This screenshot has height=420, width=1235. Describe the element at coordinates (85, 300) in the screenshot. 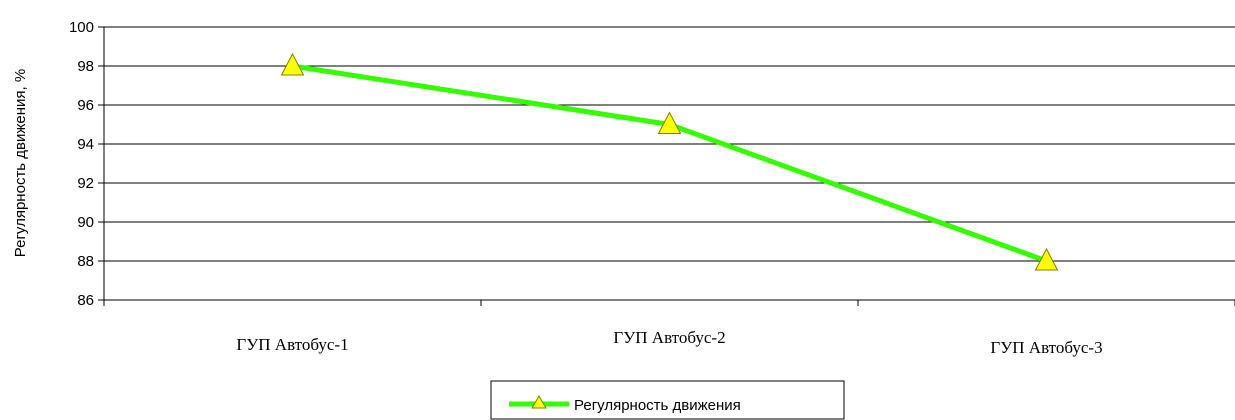

I see `y-tick-label: 86` at that location.